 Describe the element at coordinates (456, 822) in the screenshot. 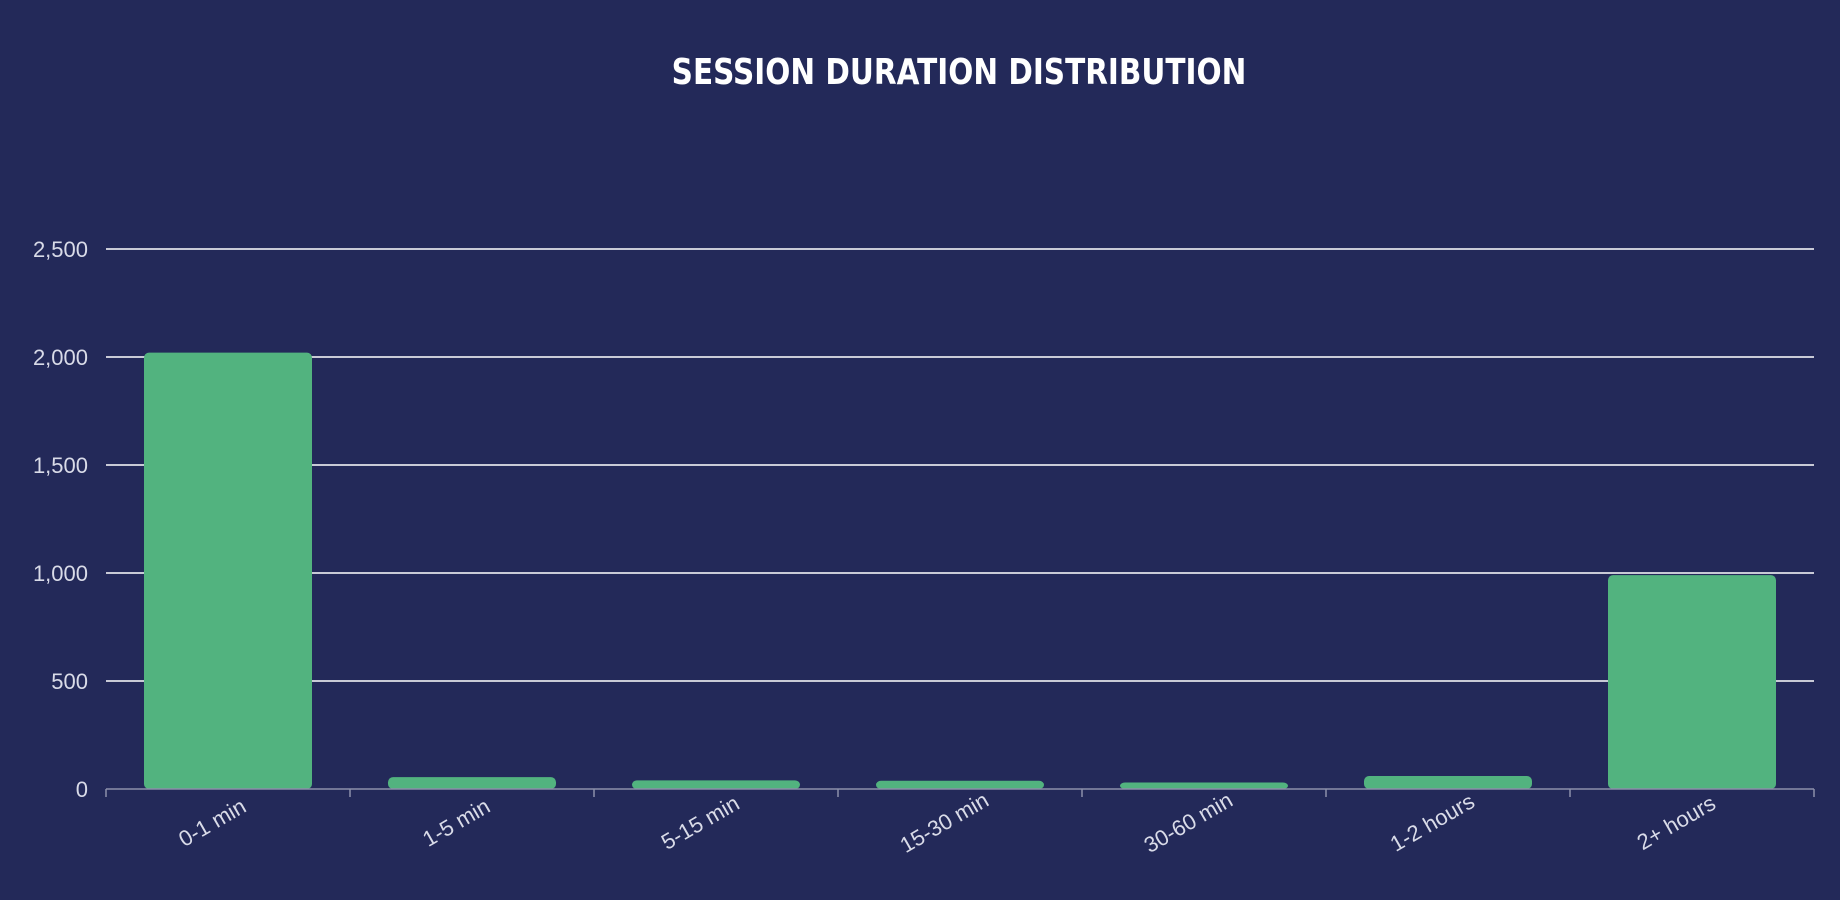

I see `x-tick-label: 1-5 min` at that location.